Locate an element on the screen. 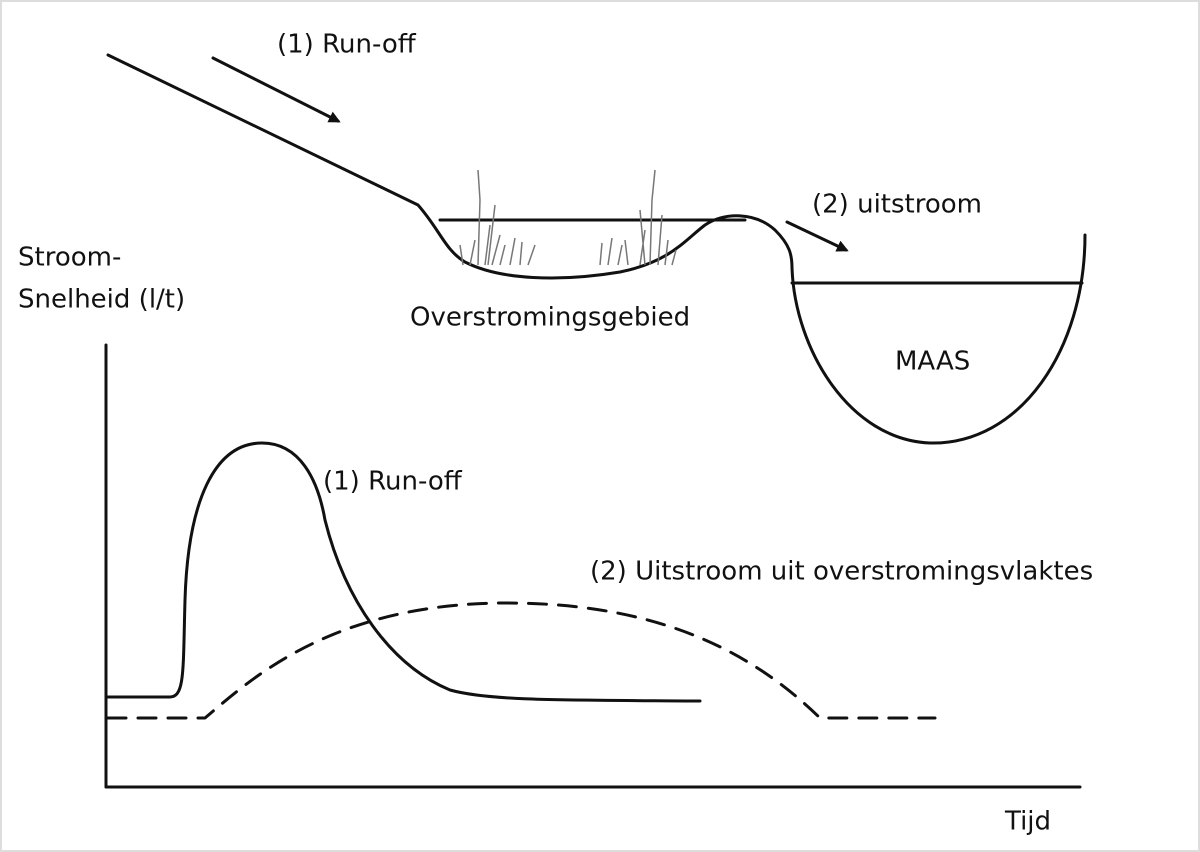  y-axis-label: Stroom- is located at coordinates (69, 258).